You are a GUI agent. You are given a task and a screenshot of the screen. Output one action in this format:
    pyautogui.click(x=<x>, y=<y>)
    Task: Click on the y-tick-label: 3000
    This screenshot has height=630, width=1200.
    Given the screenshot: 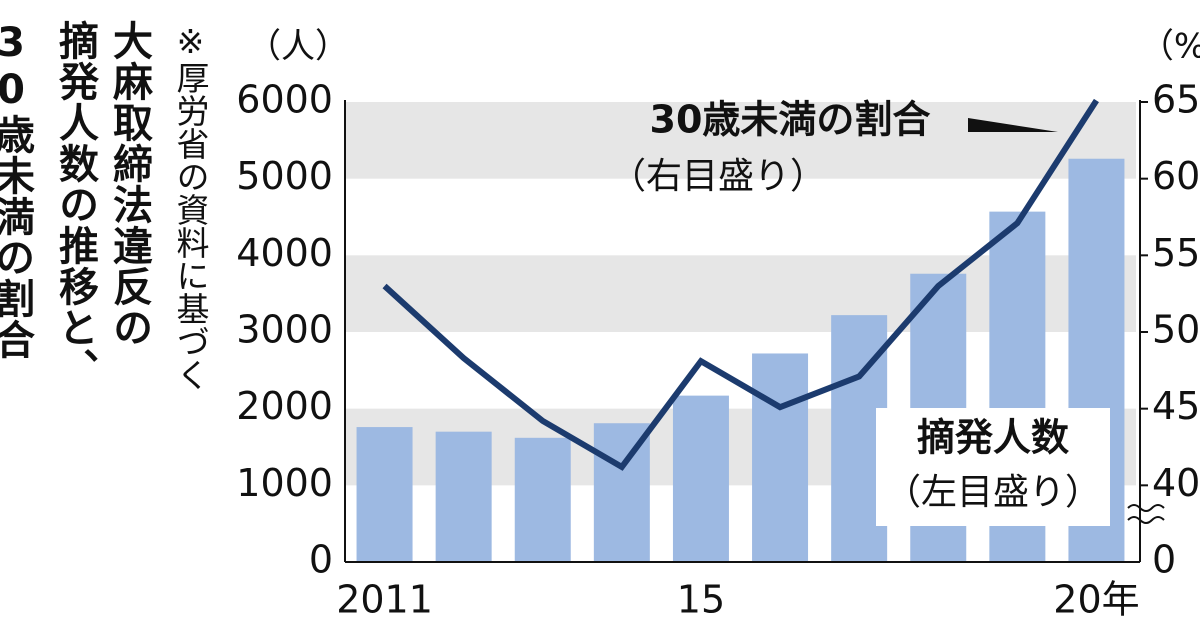 What is the action you would take?
    pyautogui.click(x=284, y=330)
    